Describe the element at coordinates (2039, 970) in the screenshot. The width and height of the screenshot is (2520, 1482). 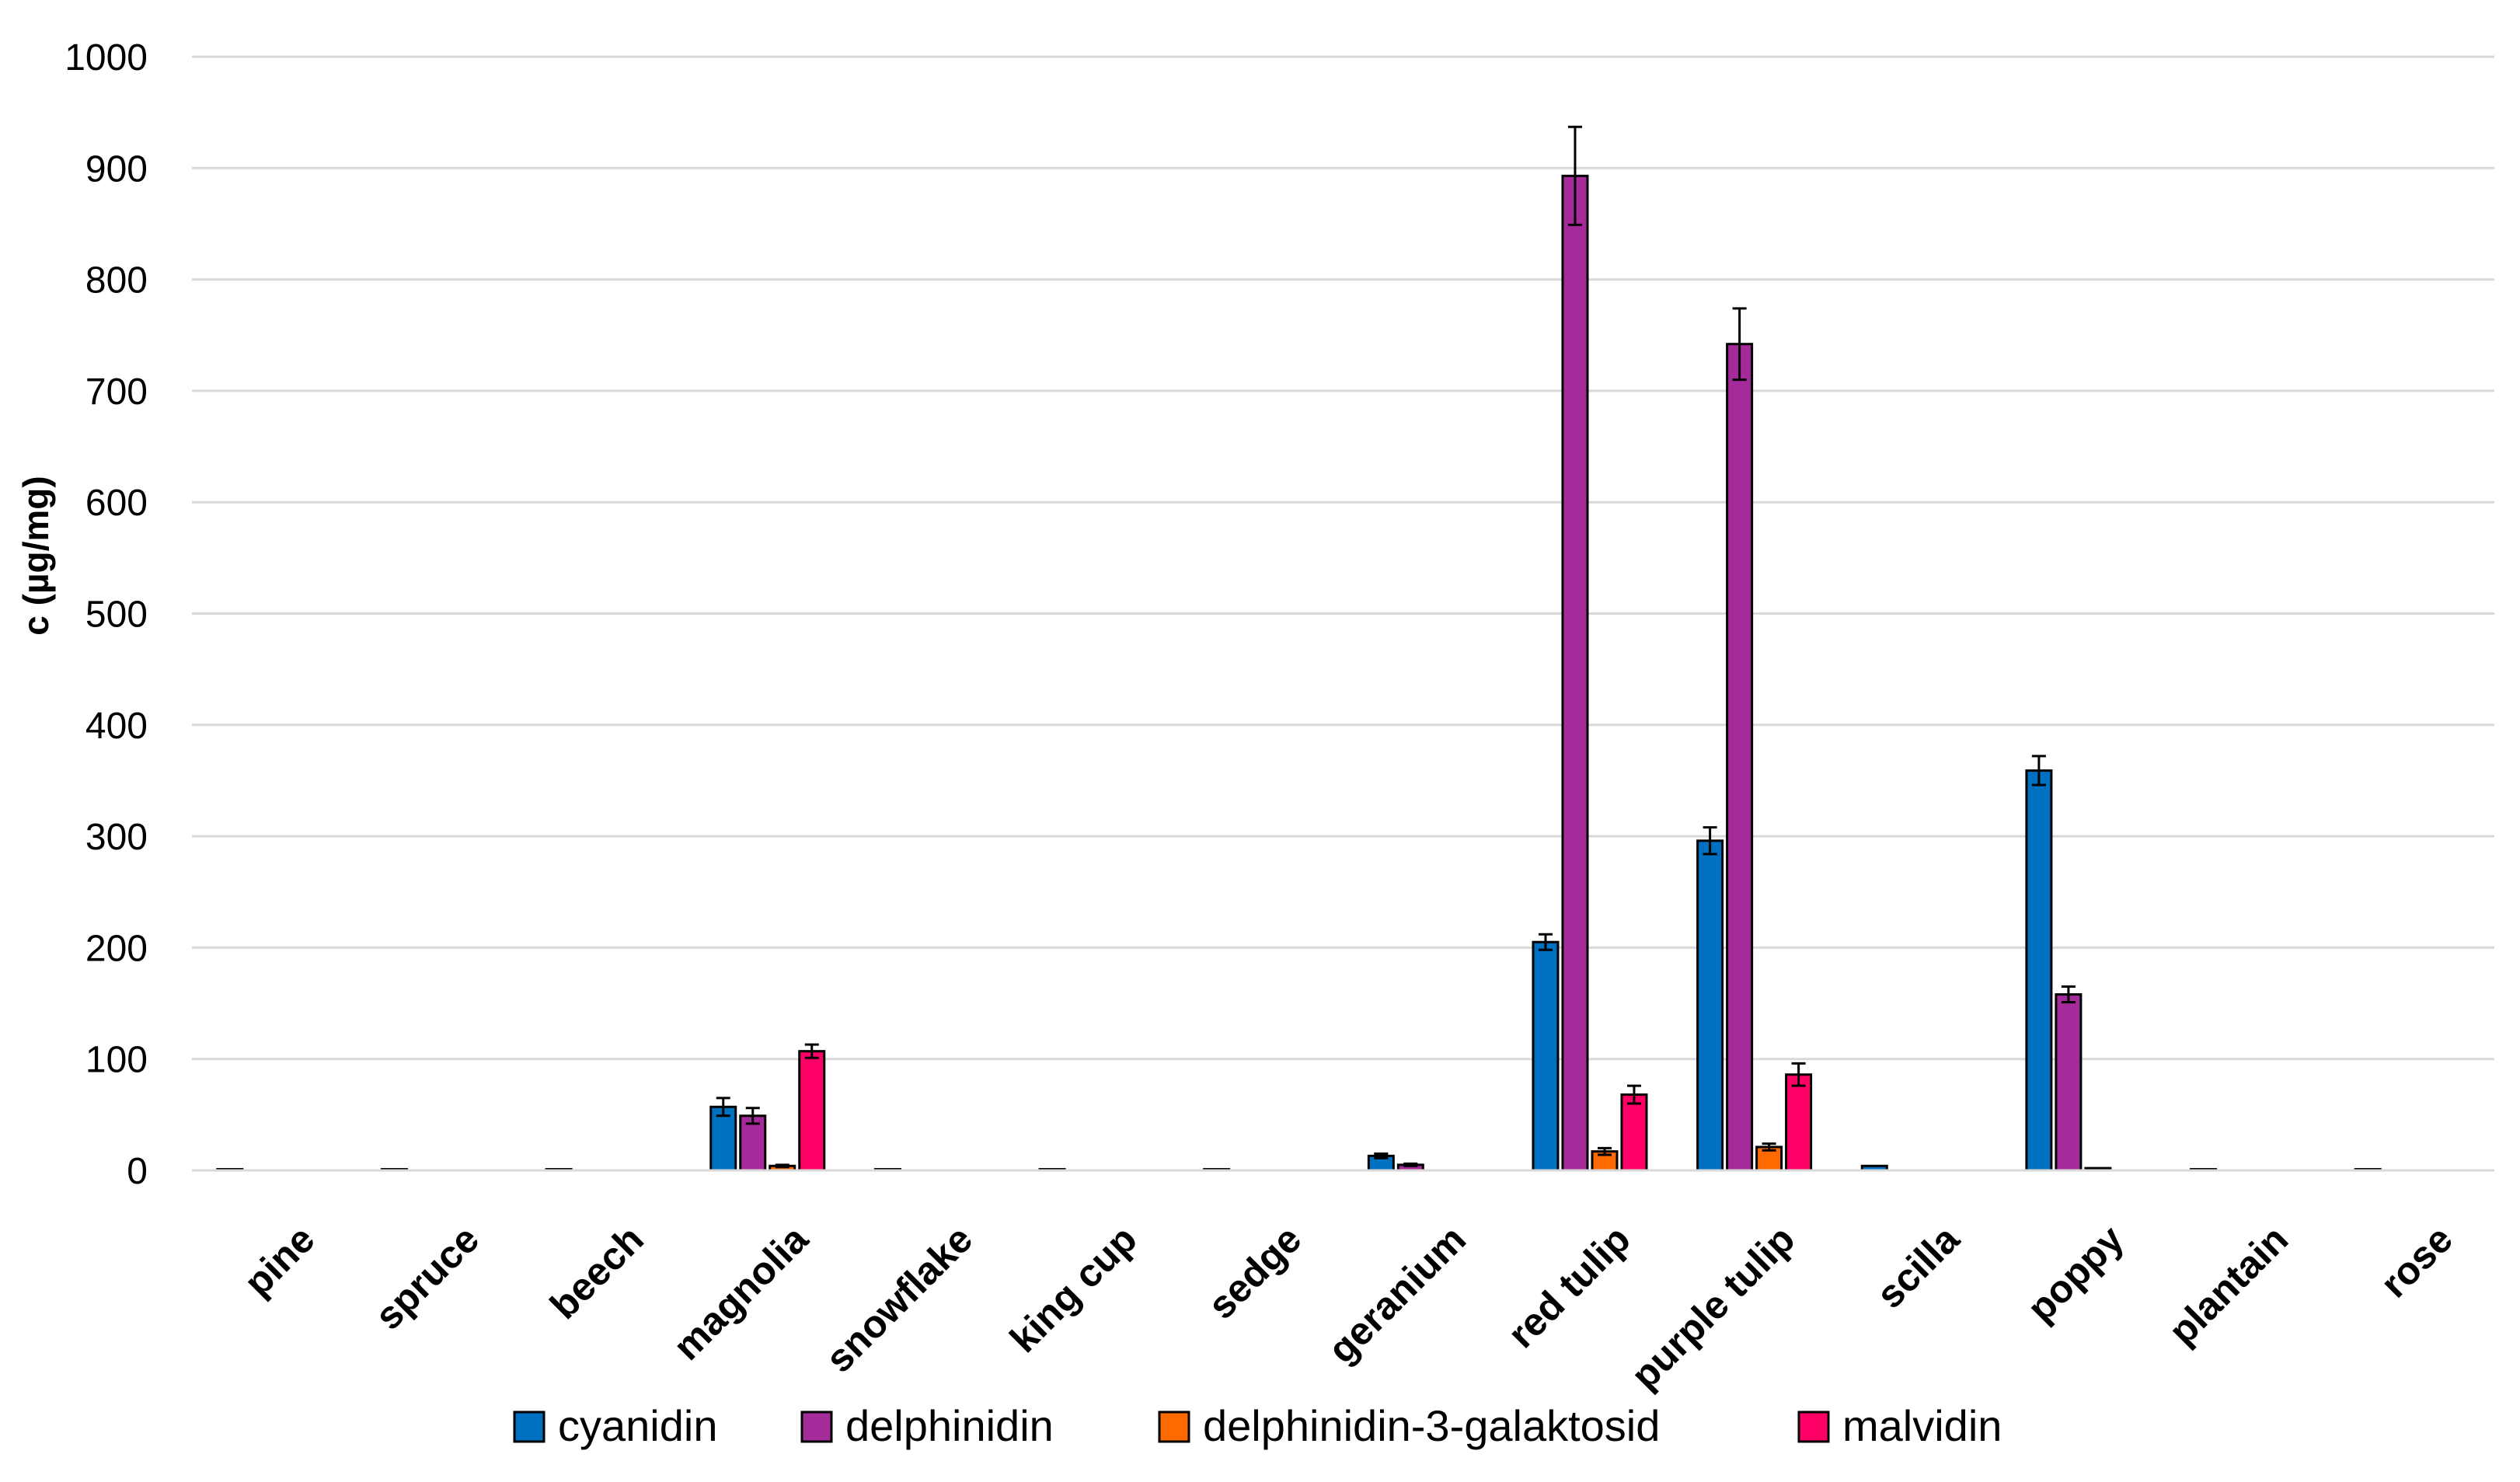
I see `bar-cyanidin-poppy` at that location.